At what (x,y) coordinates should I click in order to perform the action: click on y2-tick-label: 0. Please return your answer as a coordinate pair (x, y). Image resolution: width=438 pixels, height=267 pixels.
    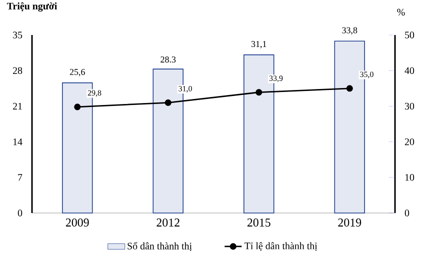
    Looking at the image, I should click on (407, 213).